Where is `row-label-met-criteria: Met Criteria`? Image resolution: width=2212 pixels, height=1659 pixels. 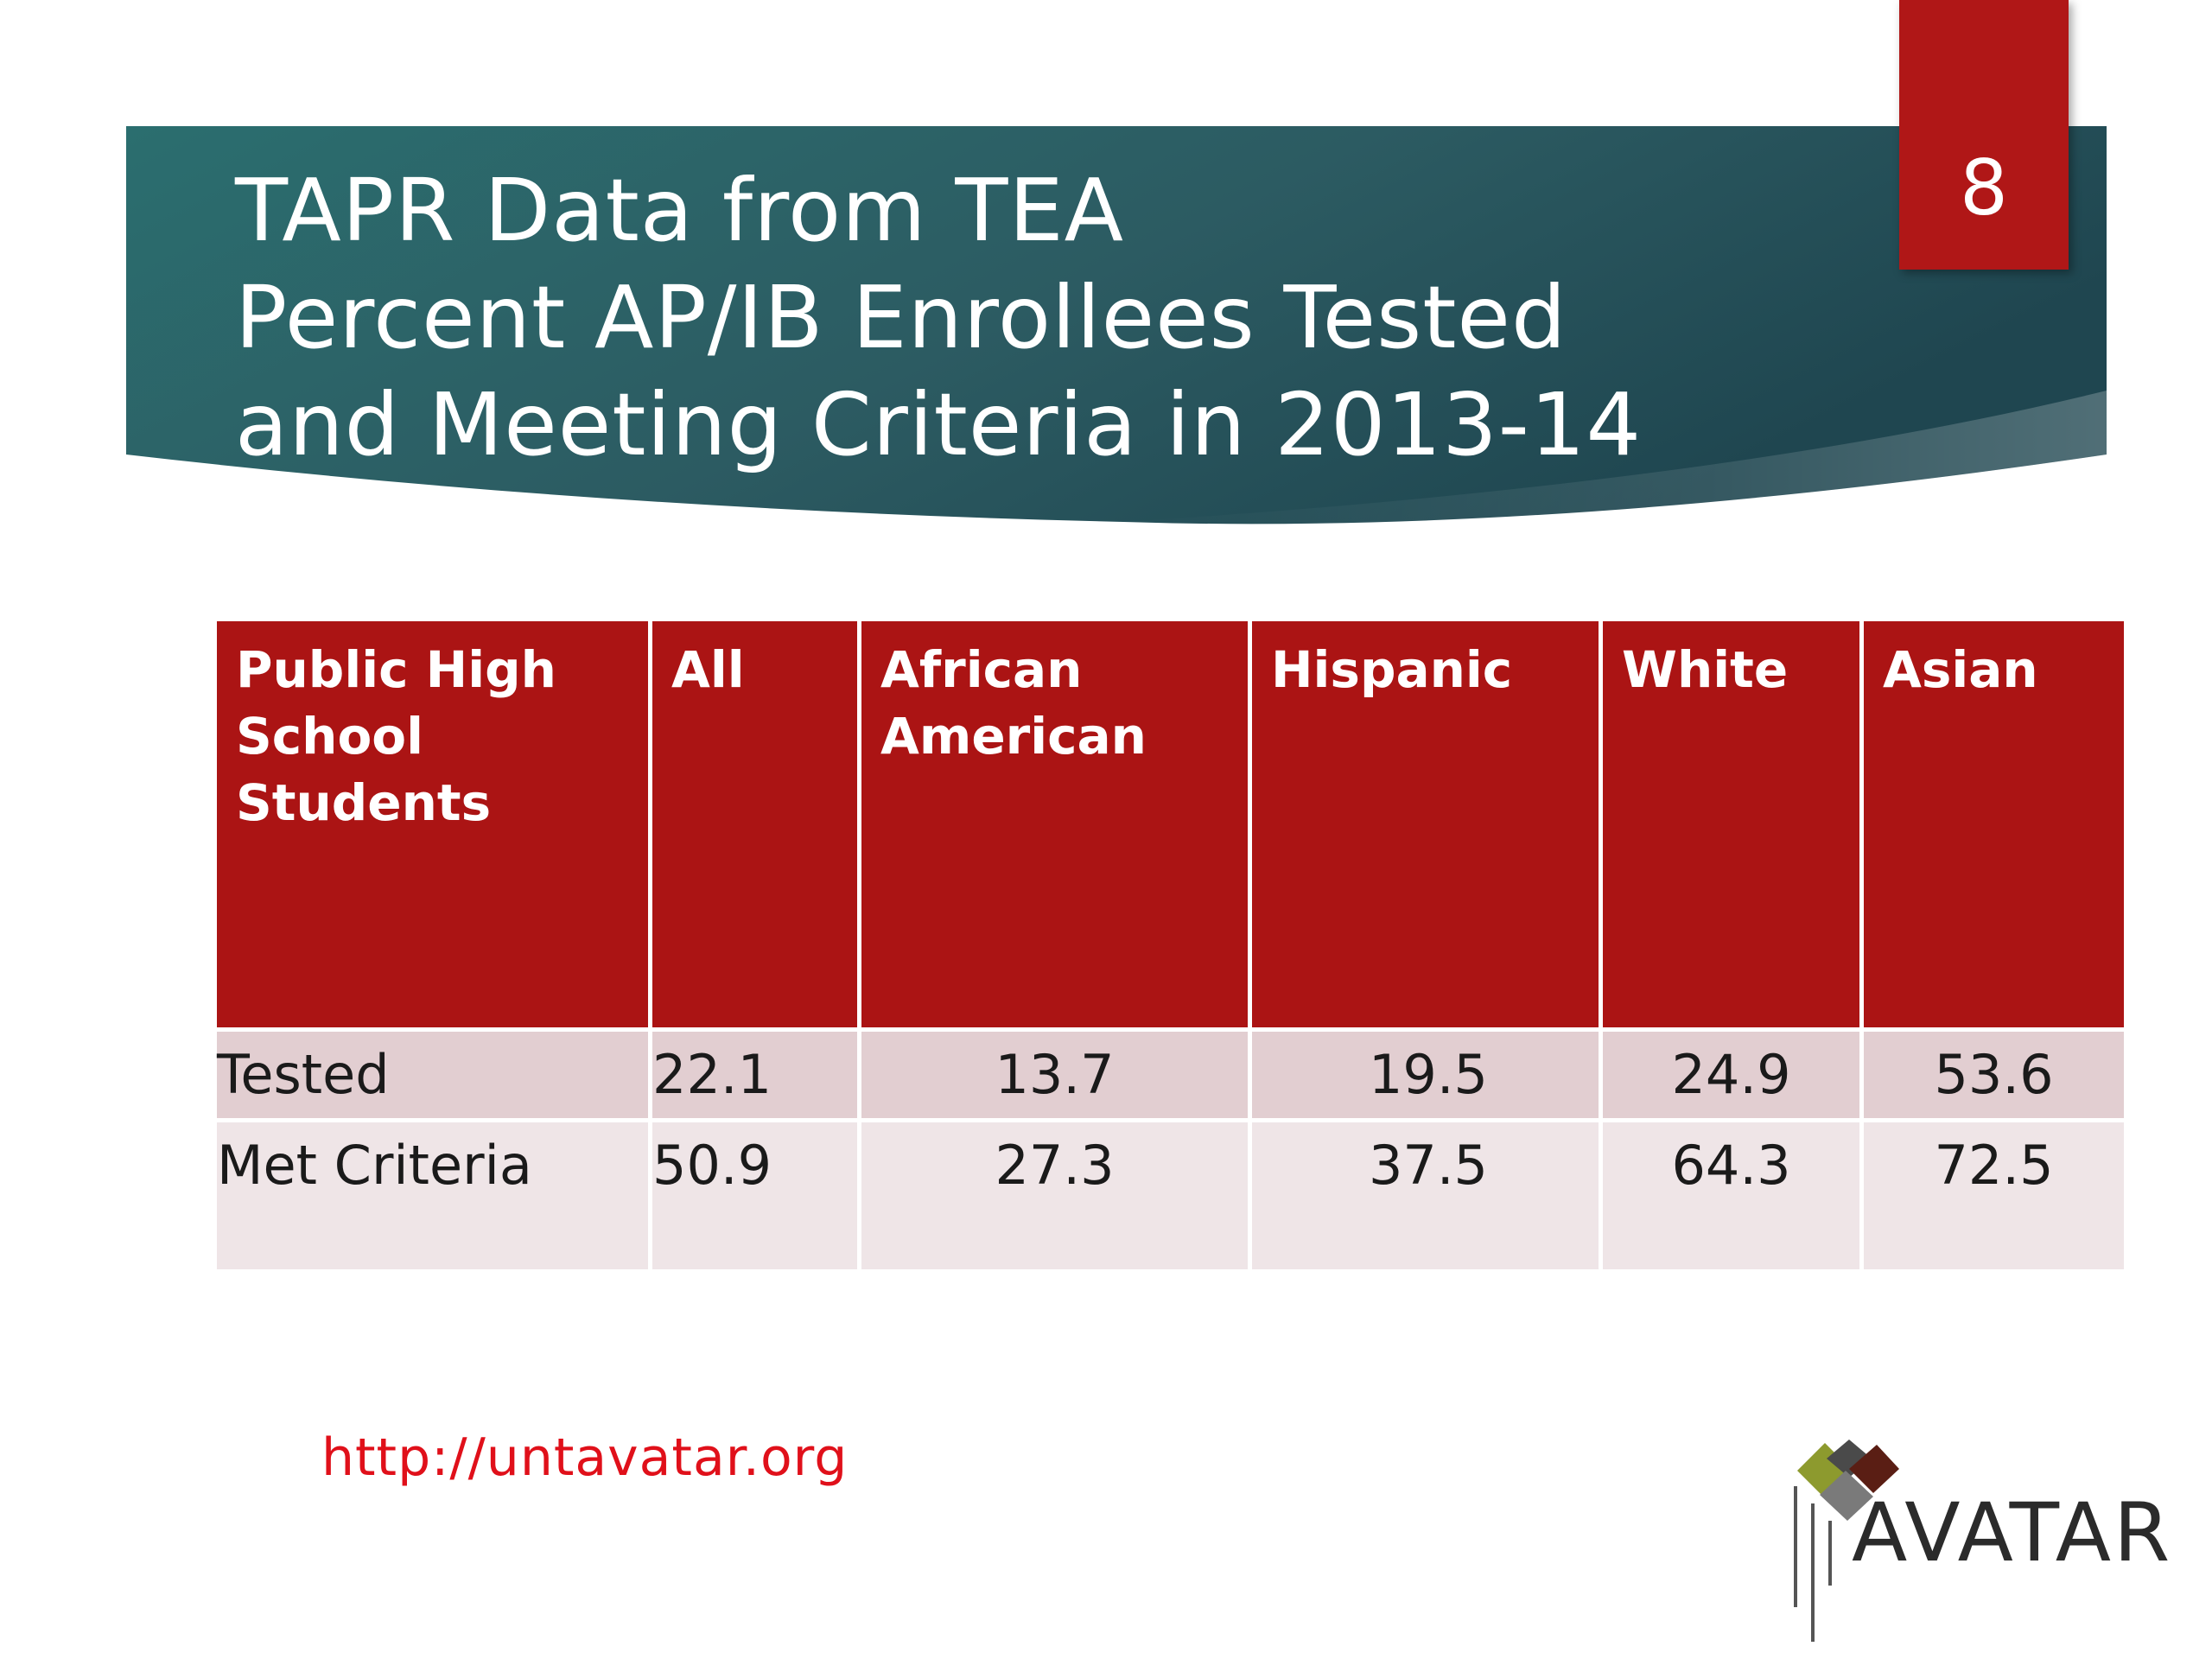 row-label-met-criteria: Met Criteria is located at coordinates (432, 1196).